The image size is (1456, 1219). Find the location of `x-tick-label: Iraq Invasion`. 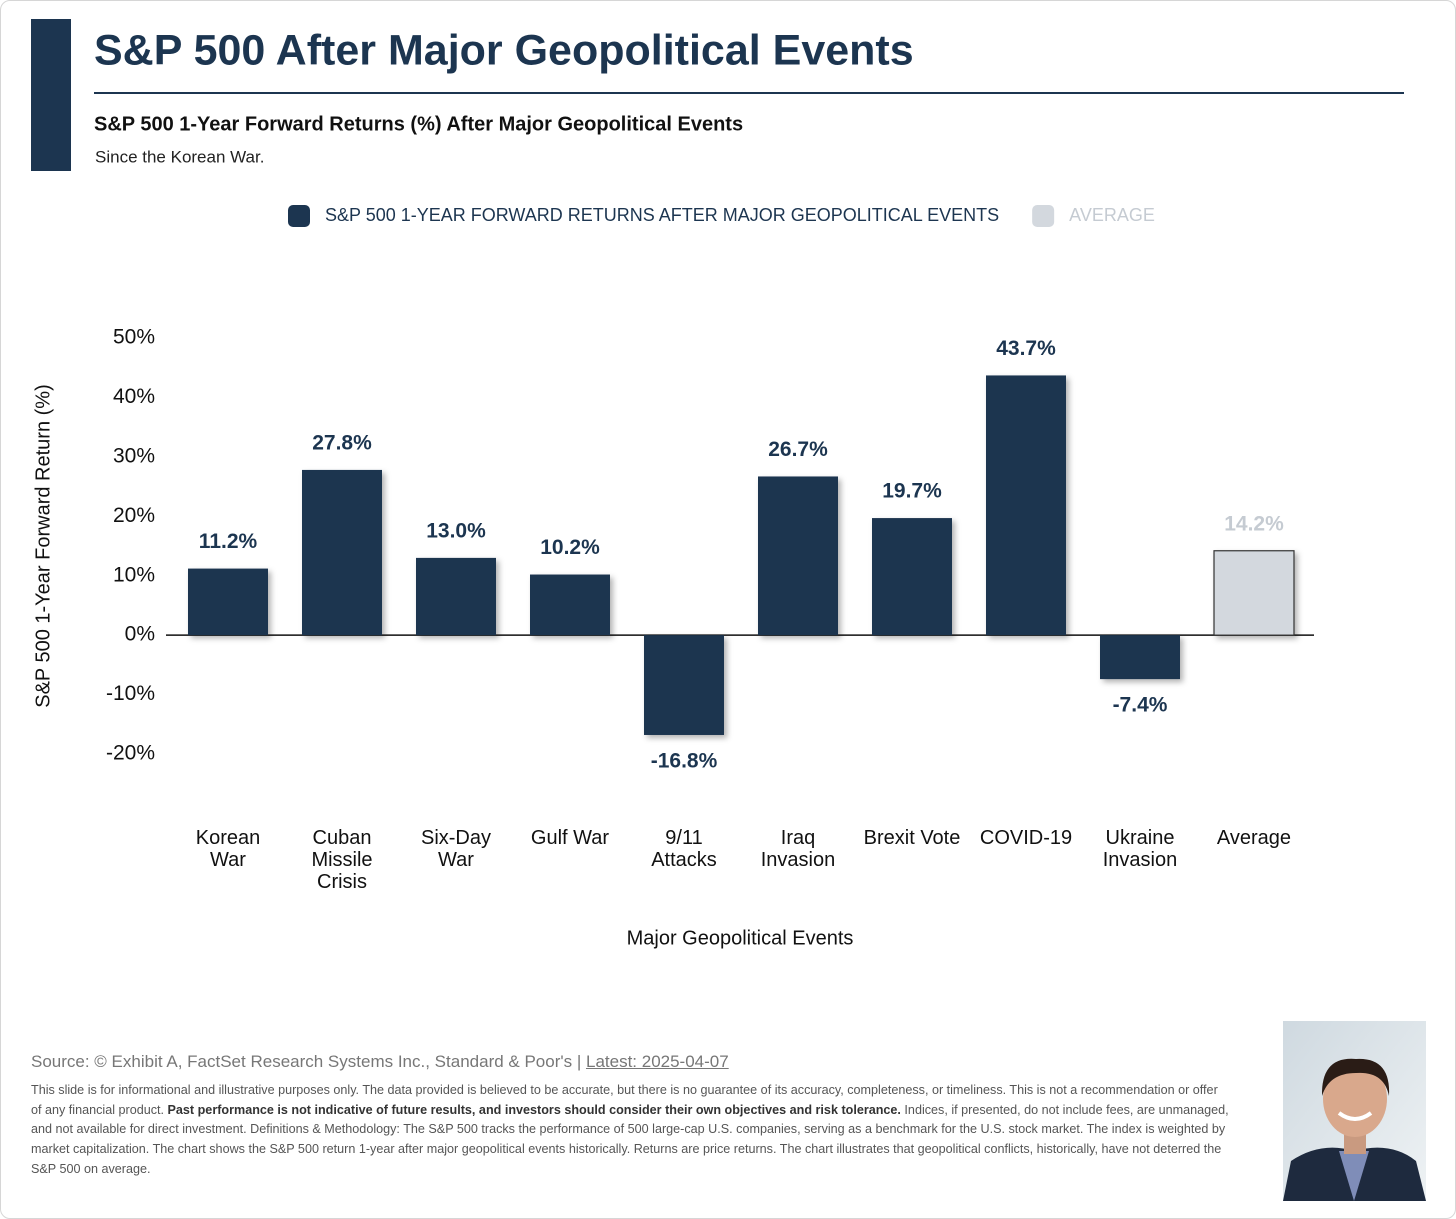

x-tick-label: Iraq Invasion is located at coordinates (798, 849).